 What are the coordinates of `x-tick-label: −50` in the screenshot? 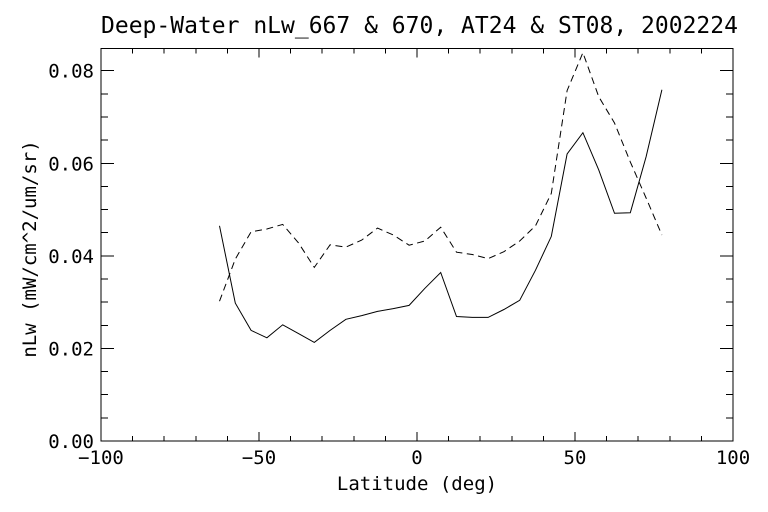 It's located at (259, 458).